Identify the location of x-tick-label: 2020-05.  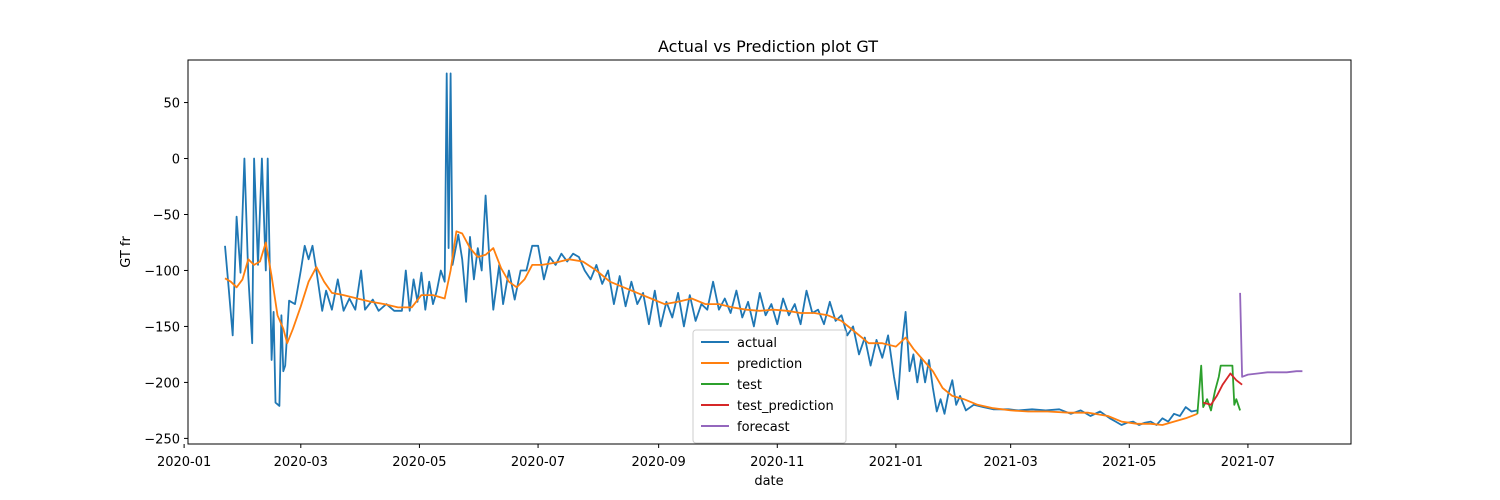
(419, 462).